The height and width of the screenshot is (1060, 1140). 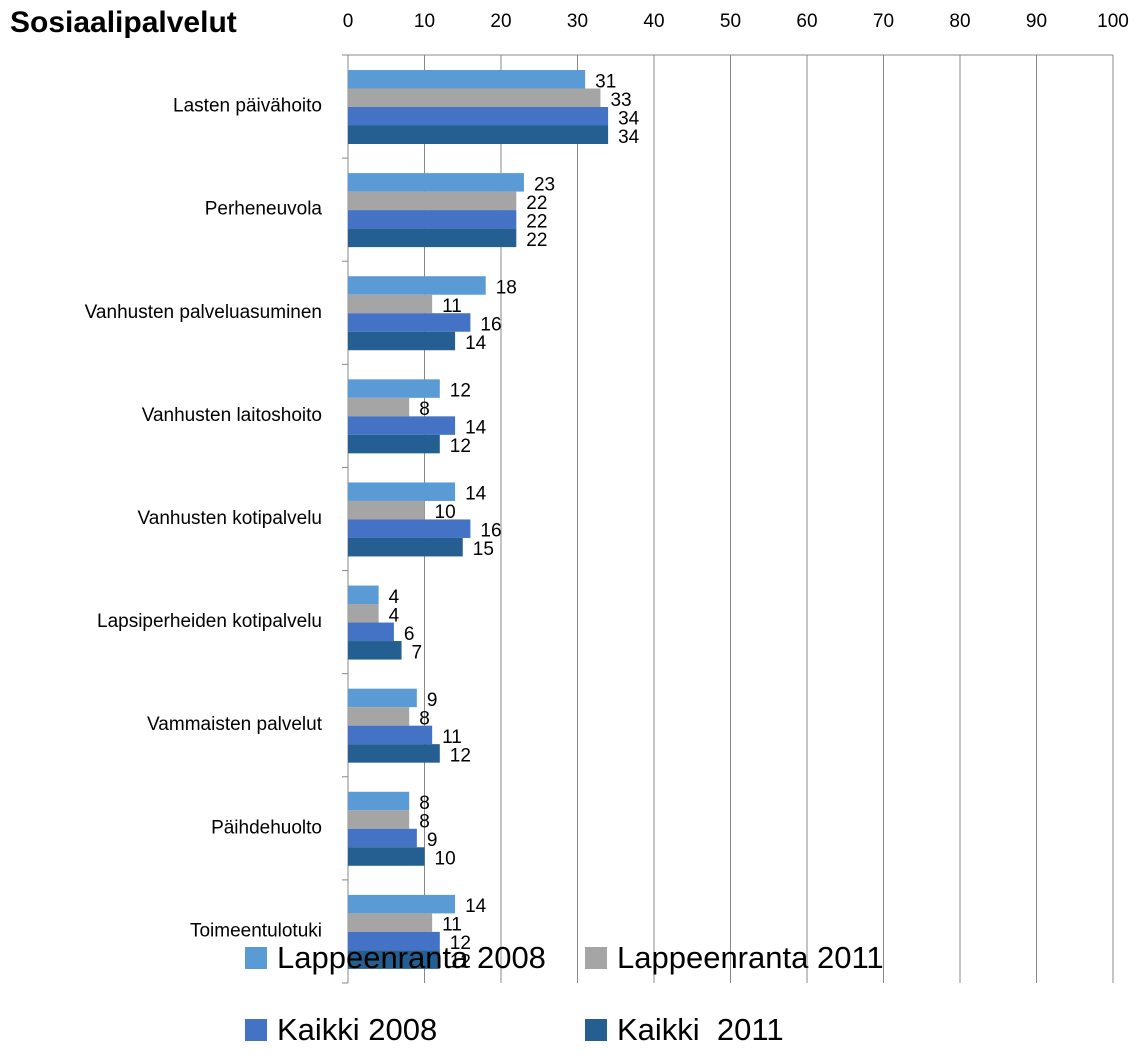 What do you see at coordinates (700, 1029) in the screenshot?
I see `legend-label: Kaikki 2011` at bounding box center [700, 1029].